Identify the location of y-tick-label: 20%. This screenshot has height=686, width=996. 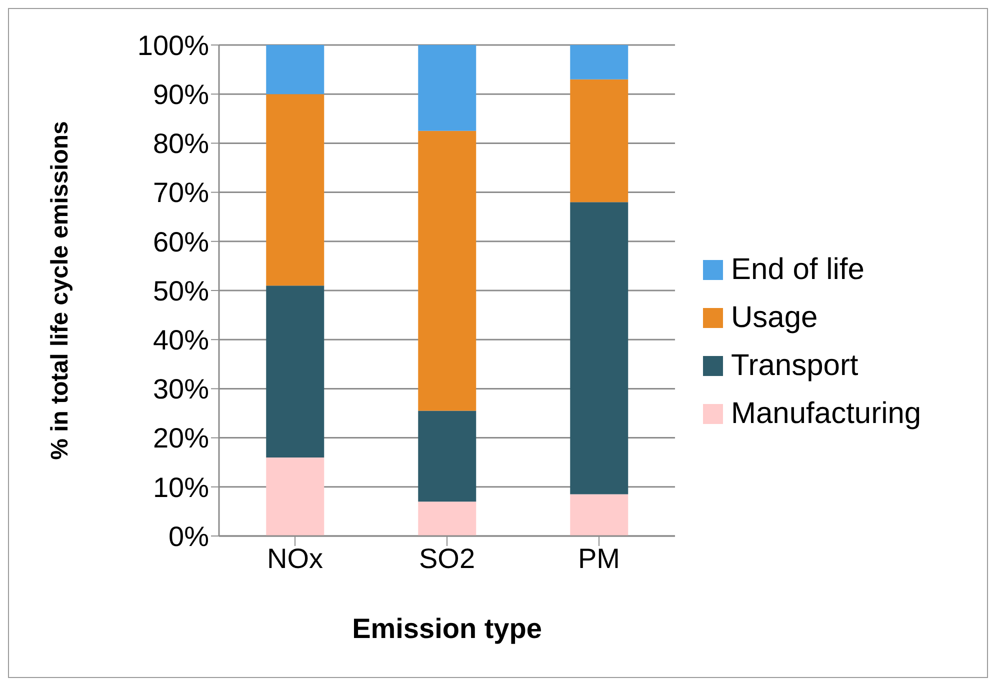
(180, 438).